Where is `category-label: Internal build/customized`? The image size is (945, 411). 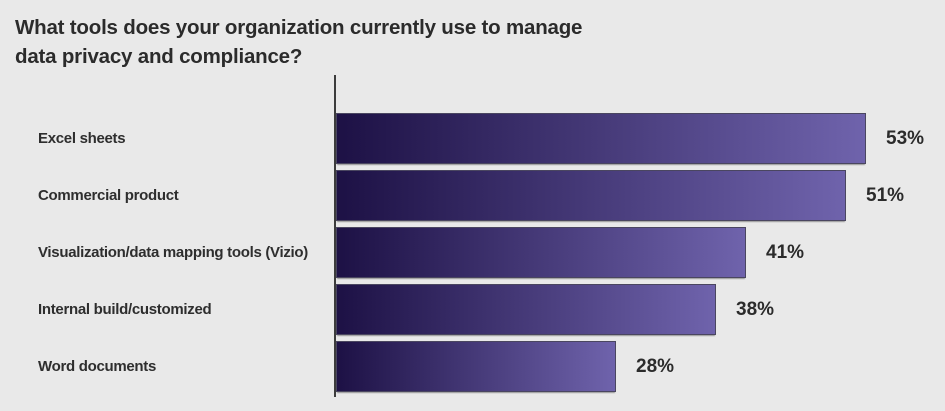 category-label: Internal build/customized is located at coordinates (125, 309).